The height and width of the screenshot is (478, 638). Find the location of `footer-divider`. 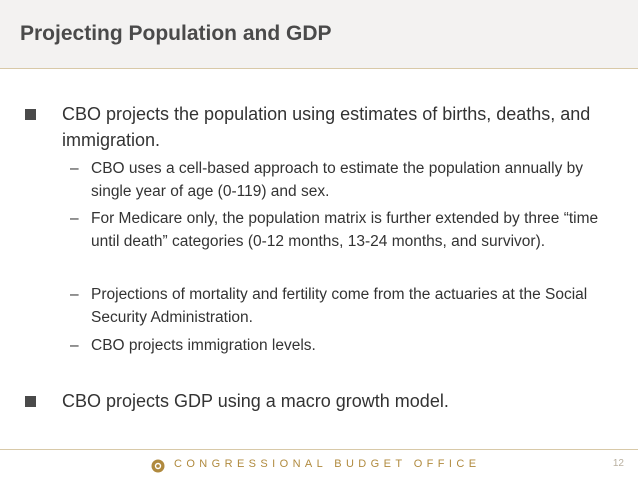

footer-divider is located at coordinates (319, 449).